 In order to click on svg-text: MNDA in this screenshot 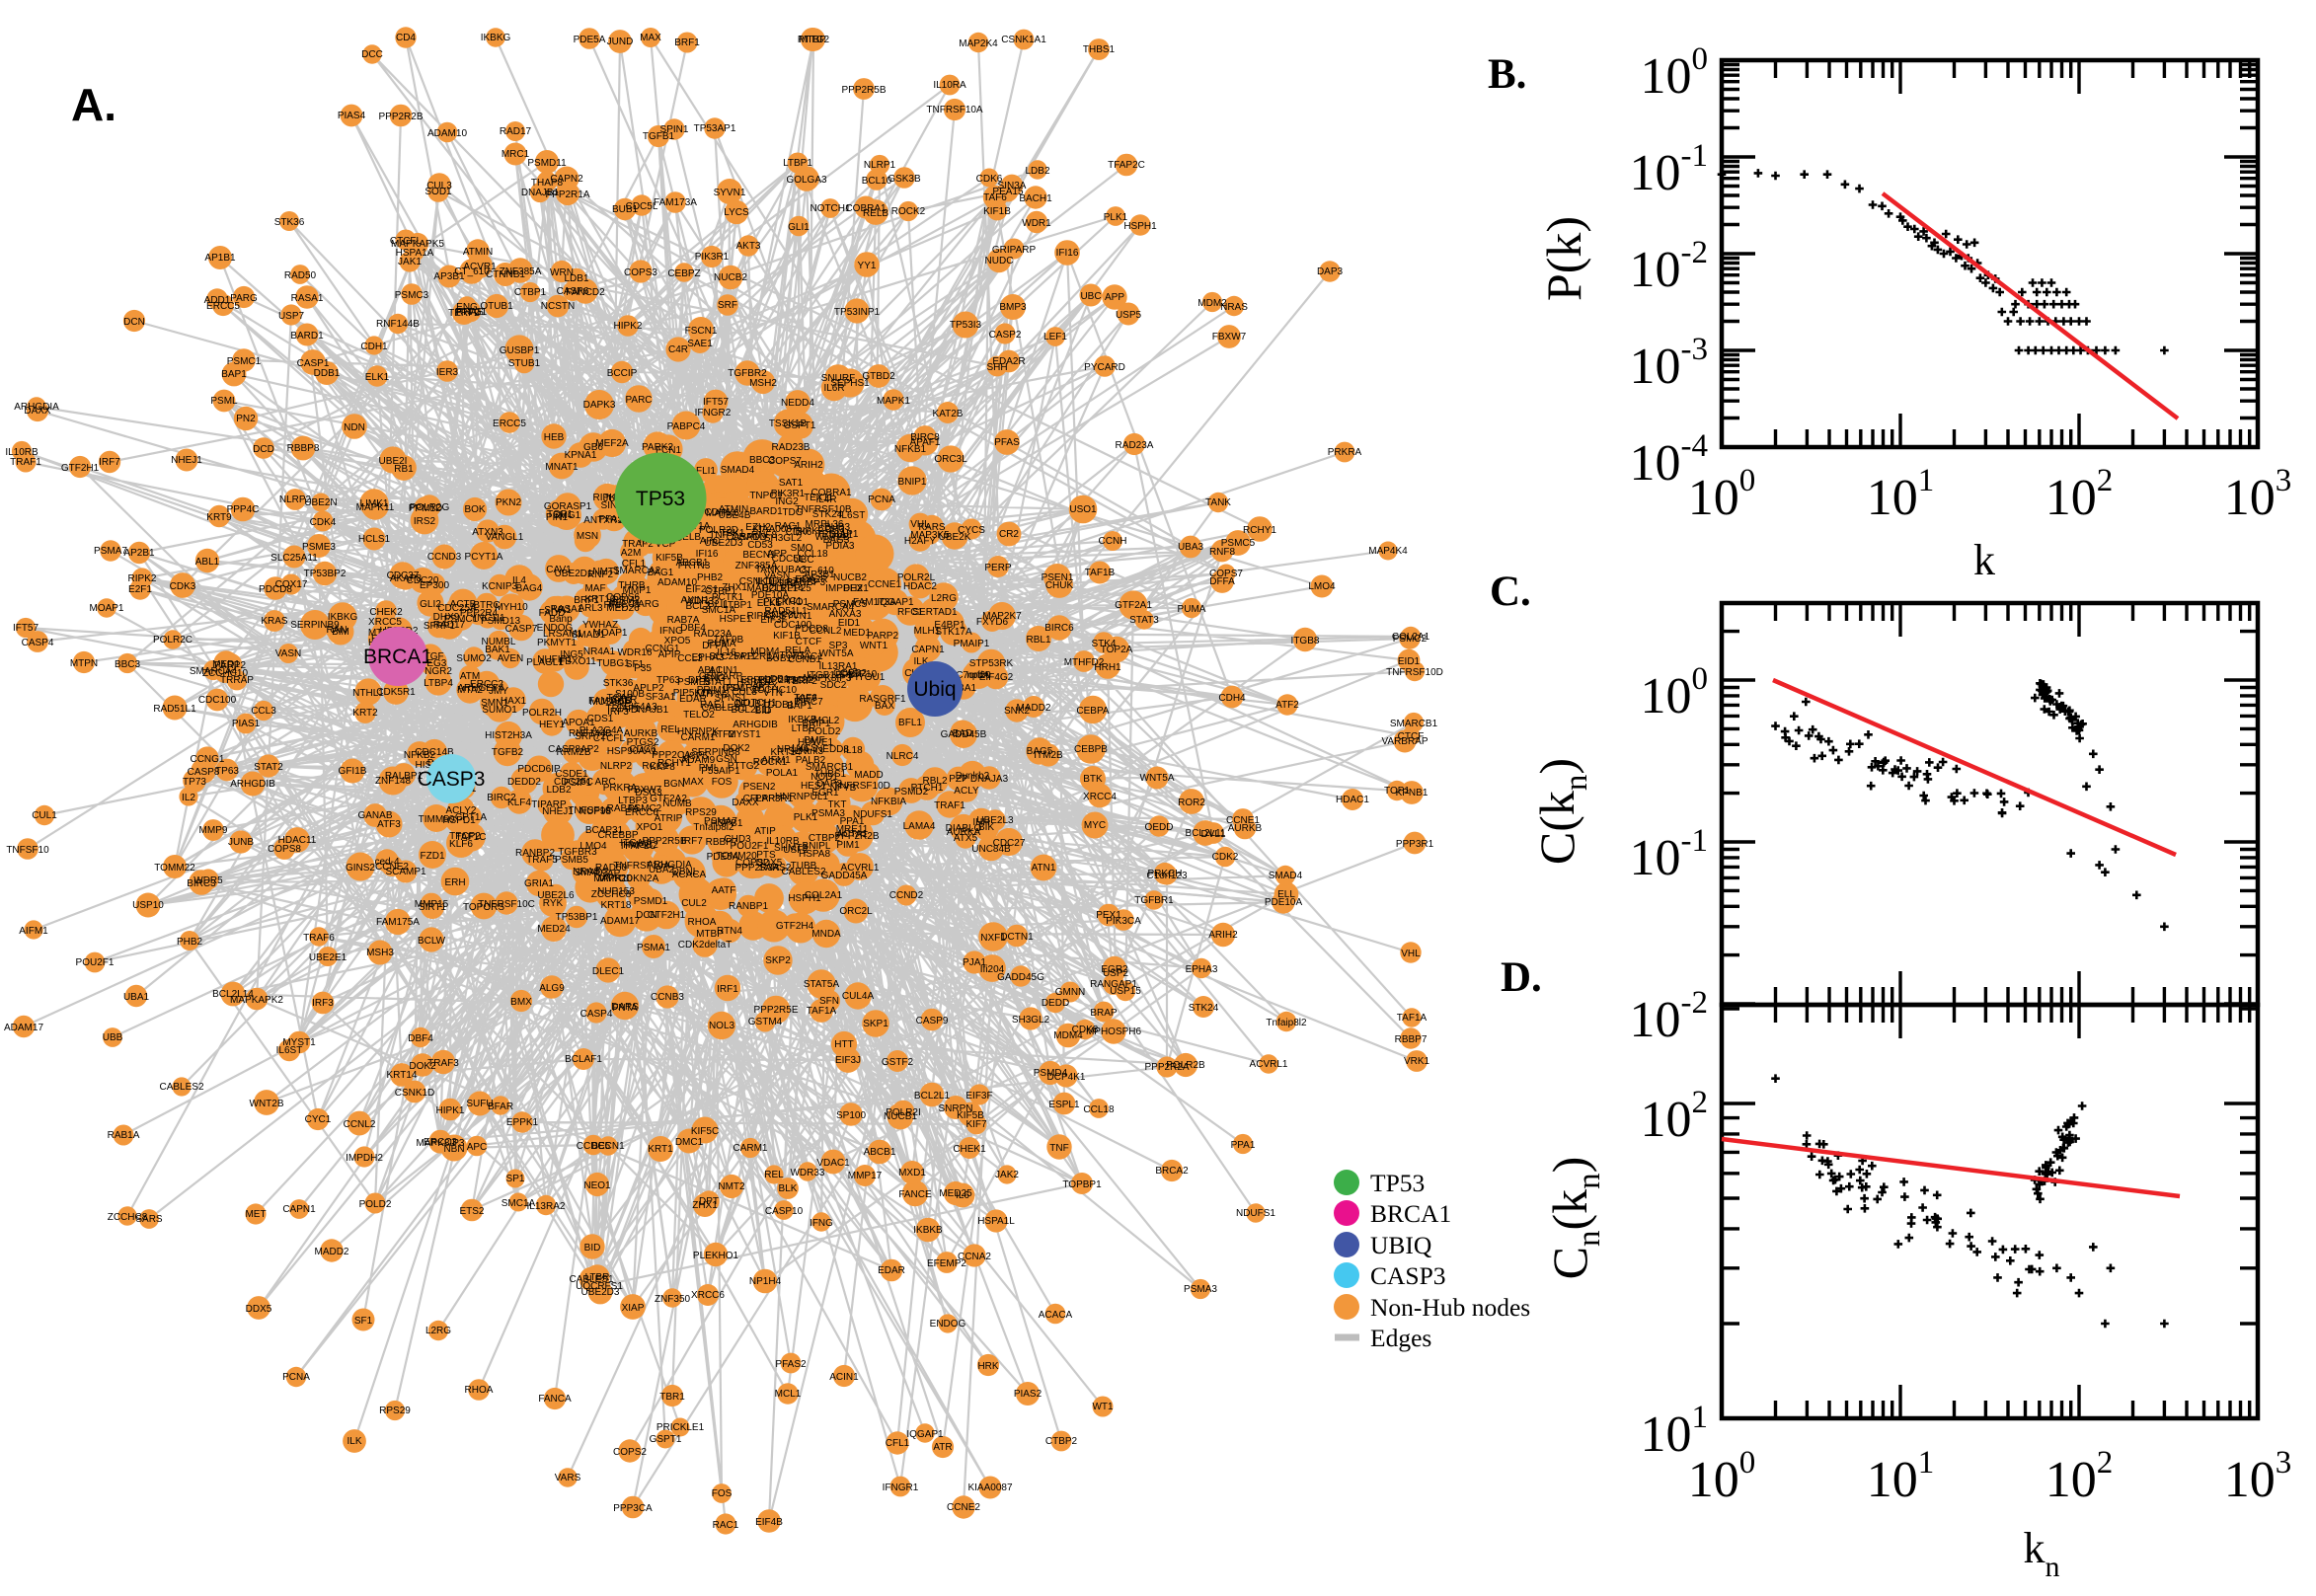, I will do `click(826, 934)`.